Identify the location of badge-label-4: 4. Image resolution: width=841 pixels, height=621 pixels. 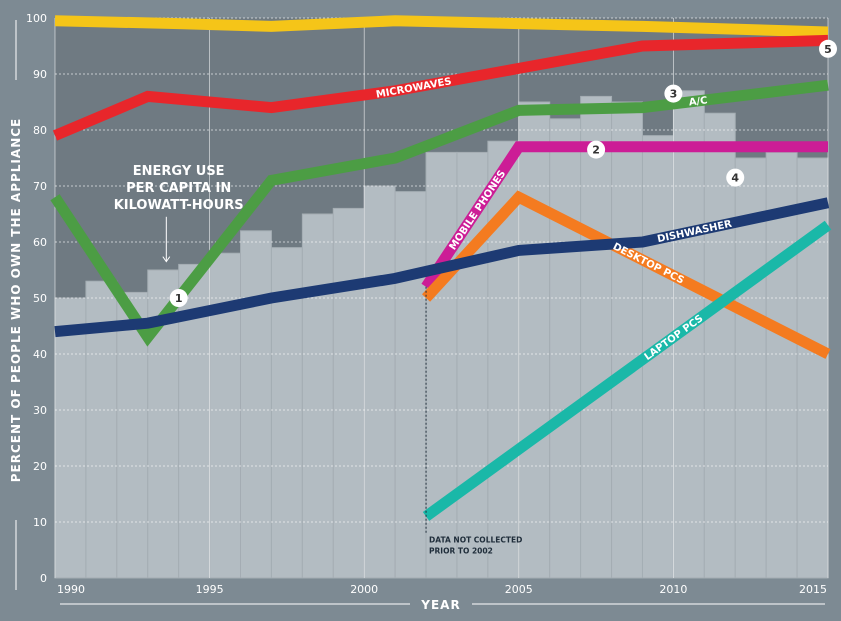
(735, 178).